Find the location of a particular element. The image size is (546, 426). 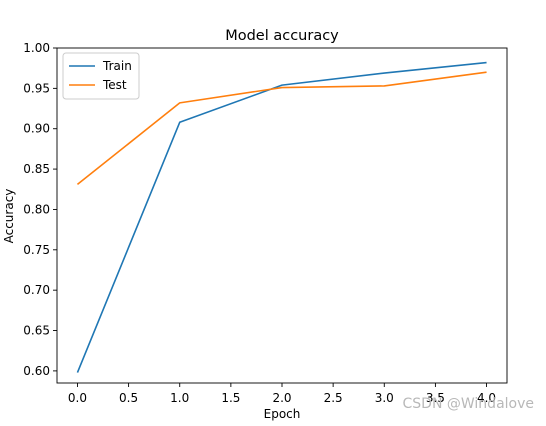

x-tick-label: 1.0 is located at coordinates (179, 398).